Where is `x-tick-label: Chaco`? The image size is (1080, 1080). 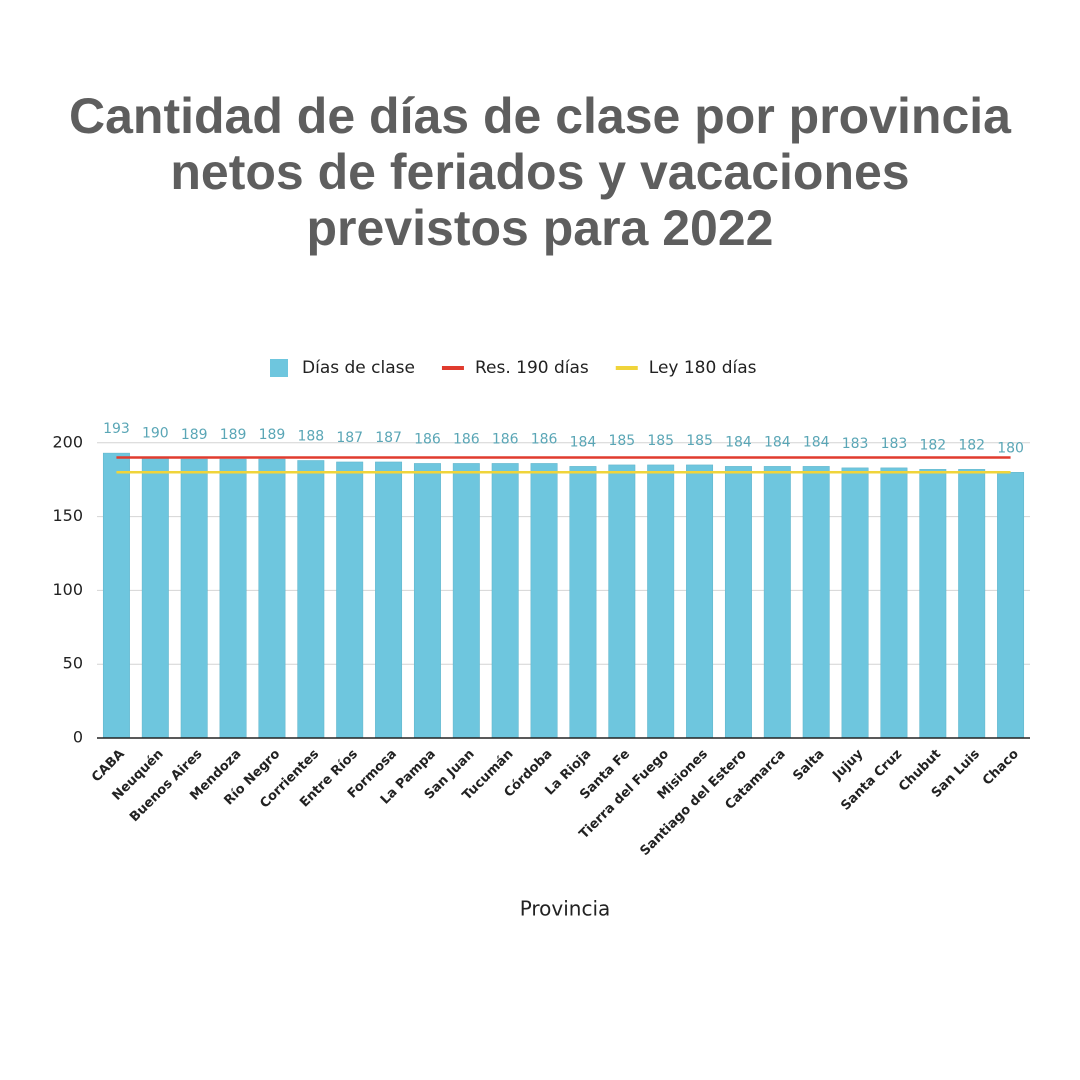 x-tick-label: Chaco is located at coordinates (1001, 768).